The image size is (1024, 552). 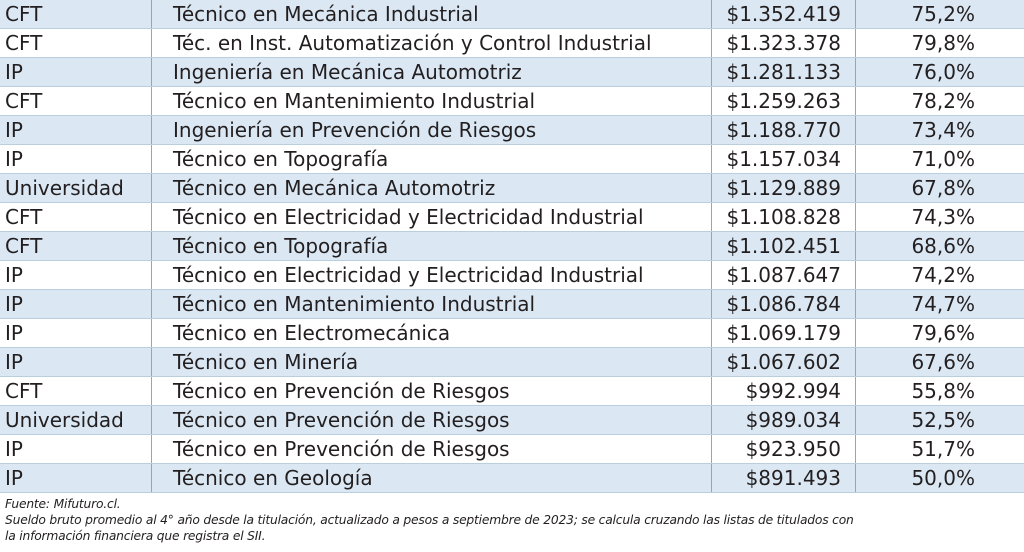 I want to click on employment-rate-cell: 67,6%, so click(x=943, y=362).